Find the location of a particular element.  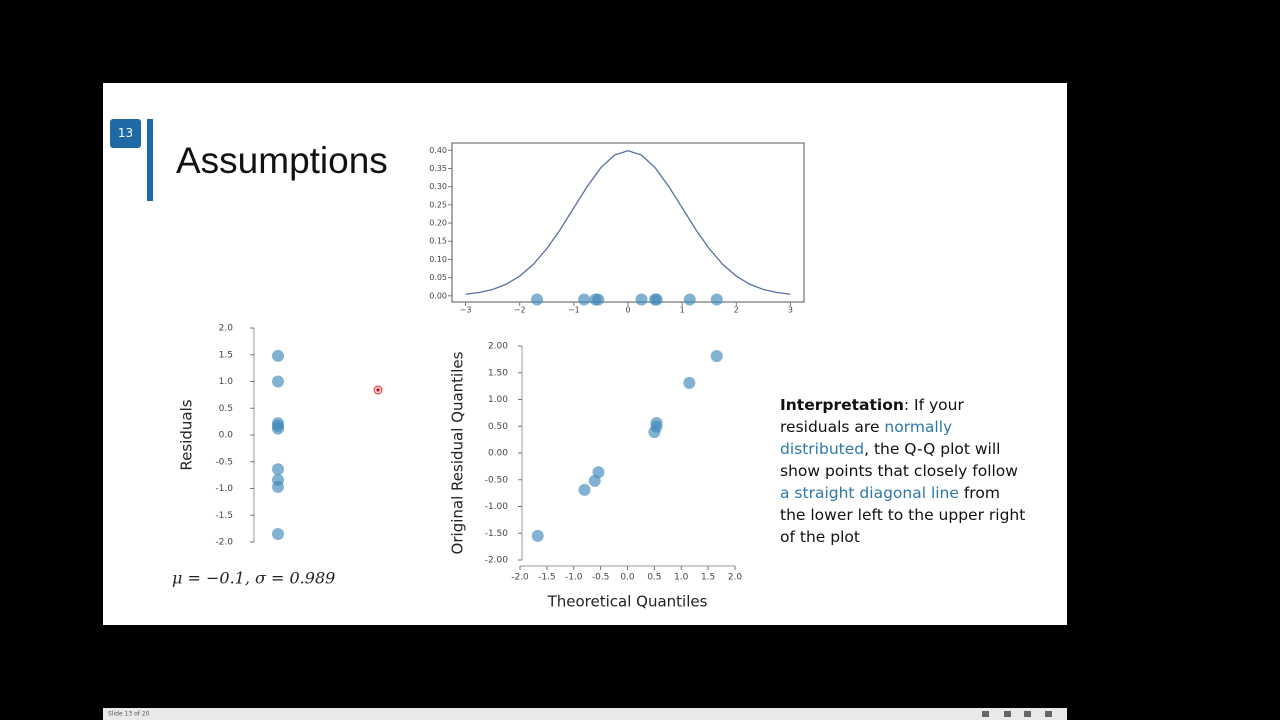

y-tick-label: 0.20 is located at coordinates (438, 223).